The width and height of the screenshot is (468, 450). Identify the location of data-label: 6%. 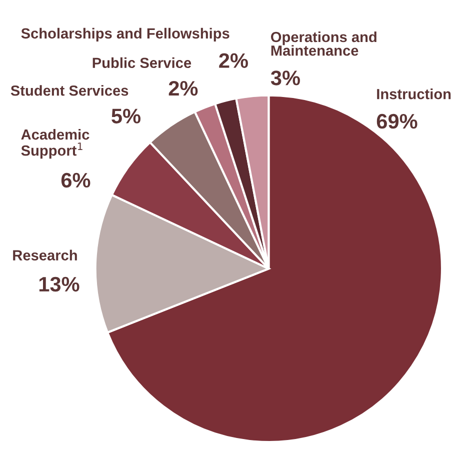
(75, 180).